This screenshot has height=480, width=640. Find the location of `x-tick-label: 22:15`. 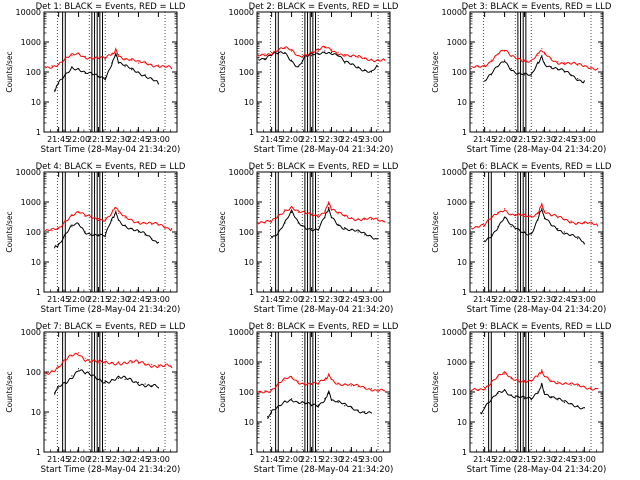

x-tick-label: 22:15 is located at coordinates (311, 299).